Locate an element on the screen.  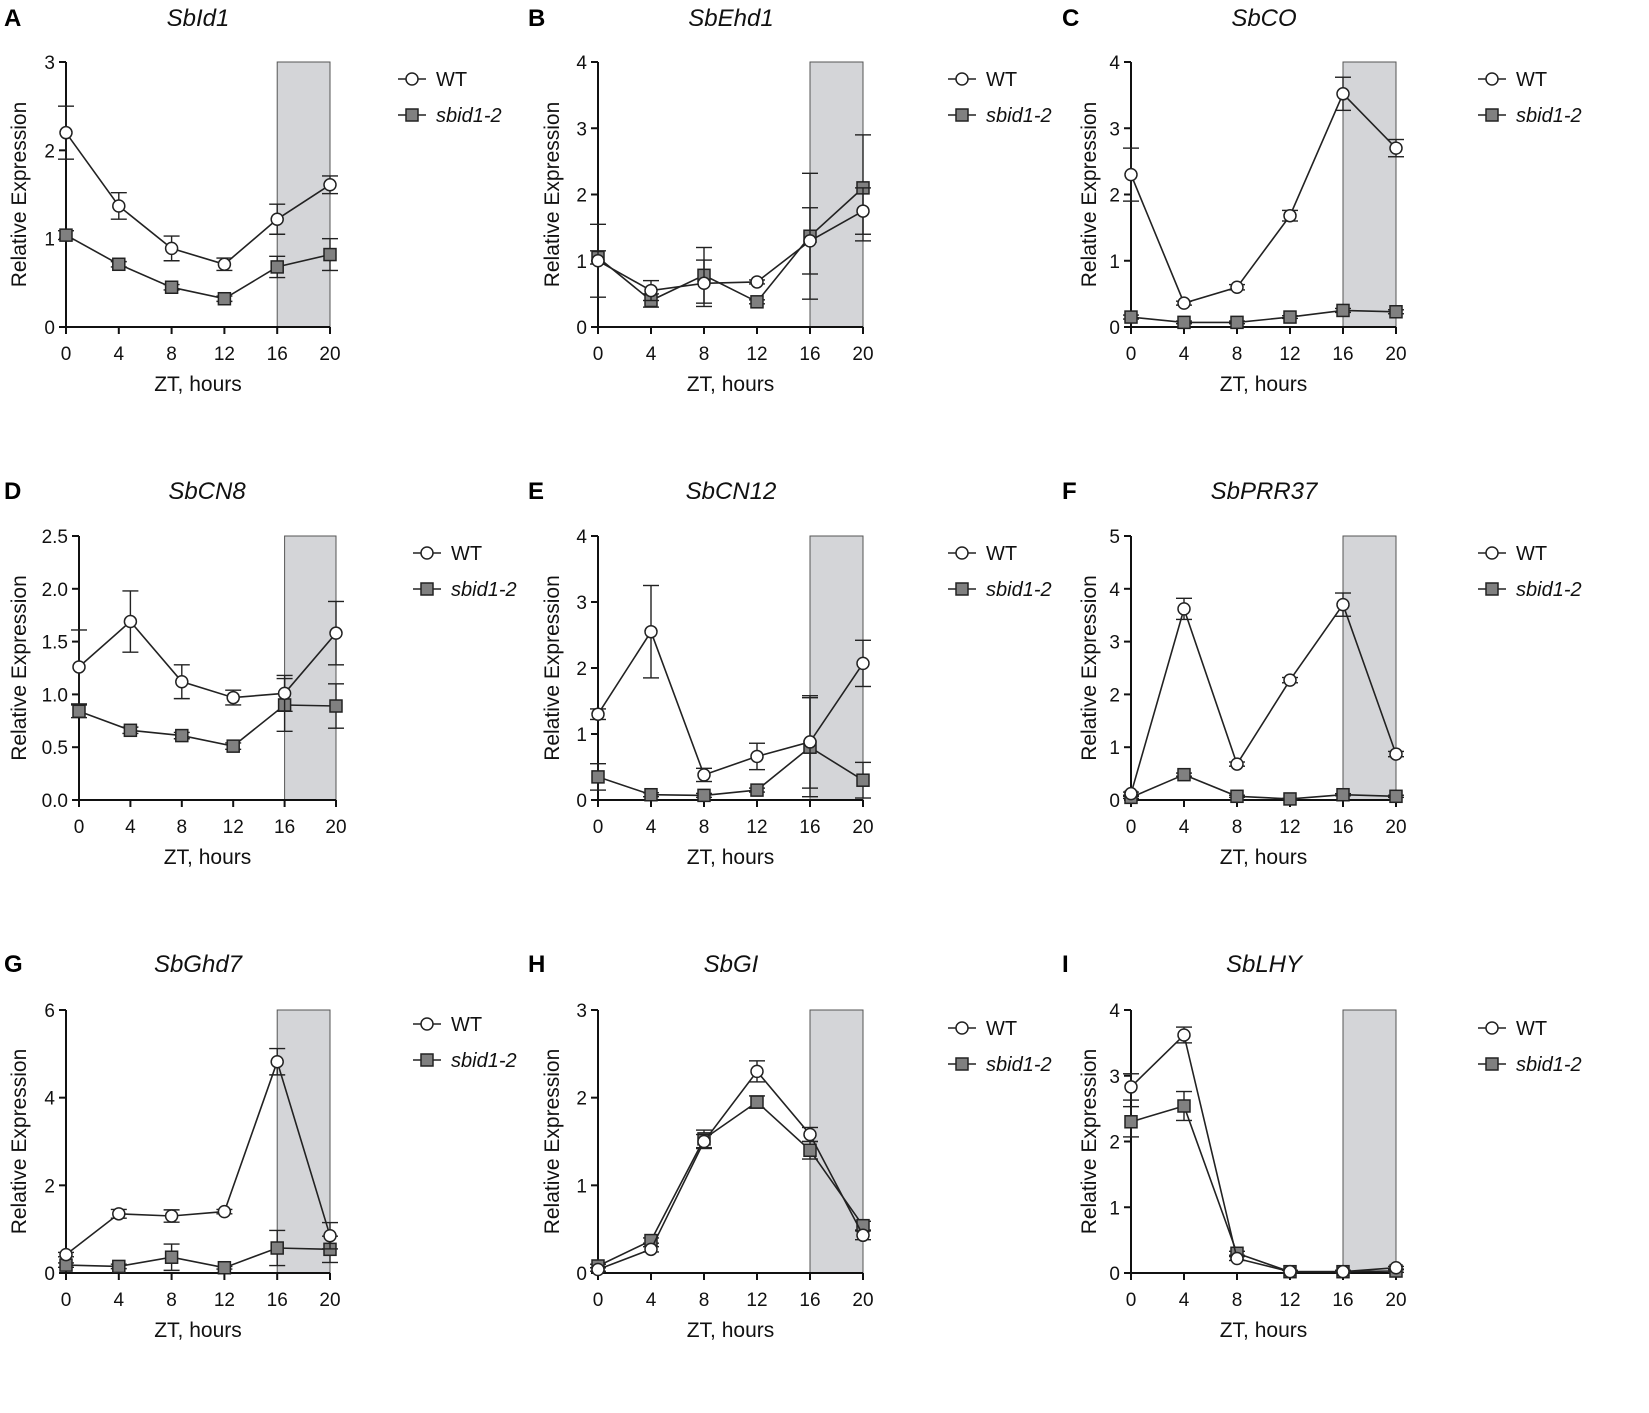
panel-letter: A is located at coordinates (12, 18).